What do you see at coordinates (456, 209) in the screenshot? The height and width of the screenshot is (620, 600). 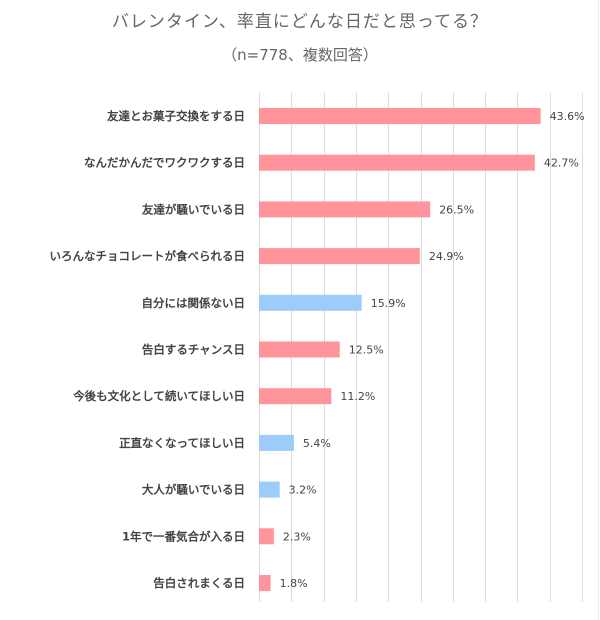 I see `value-label: 26.5%` at bounding box center [456, 209].